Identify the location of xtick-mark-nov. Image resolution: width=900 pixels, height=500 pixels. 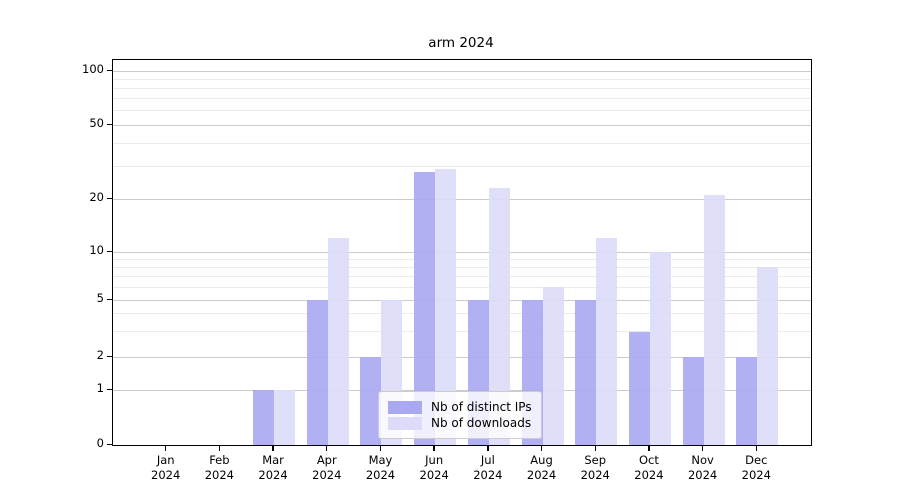
(702, 448).